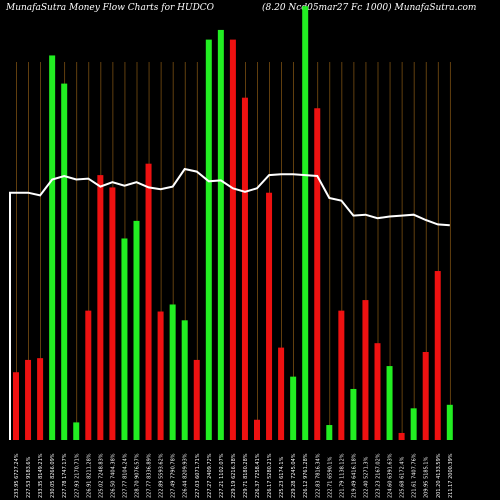  I want to click on chart-title: MunafaSutra Money Flow Charts for HUDCO, so click(110, 8).